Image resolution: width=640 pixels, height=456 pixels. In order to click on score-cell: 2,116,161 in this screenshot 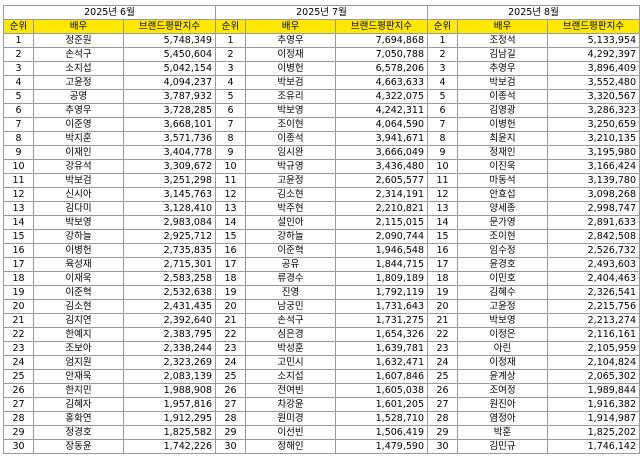, I will do `click(593, 334)`.